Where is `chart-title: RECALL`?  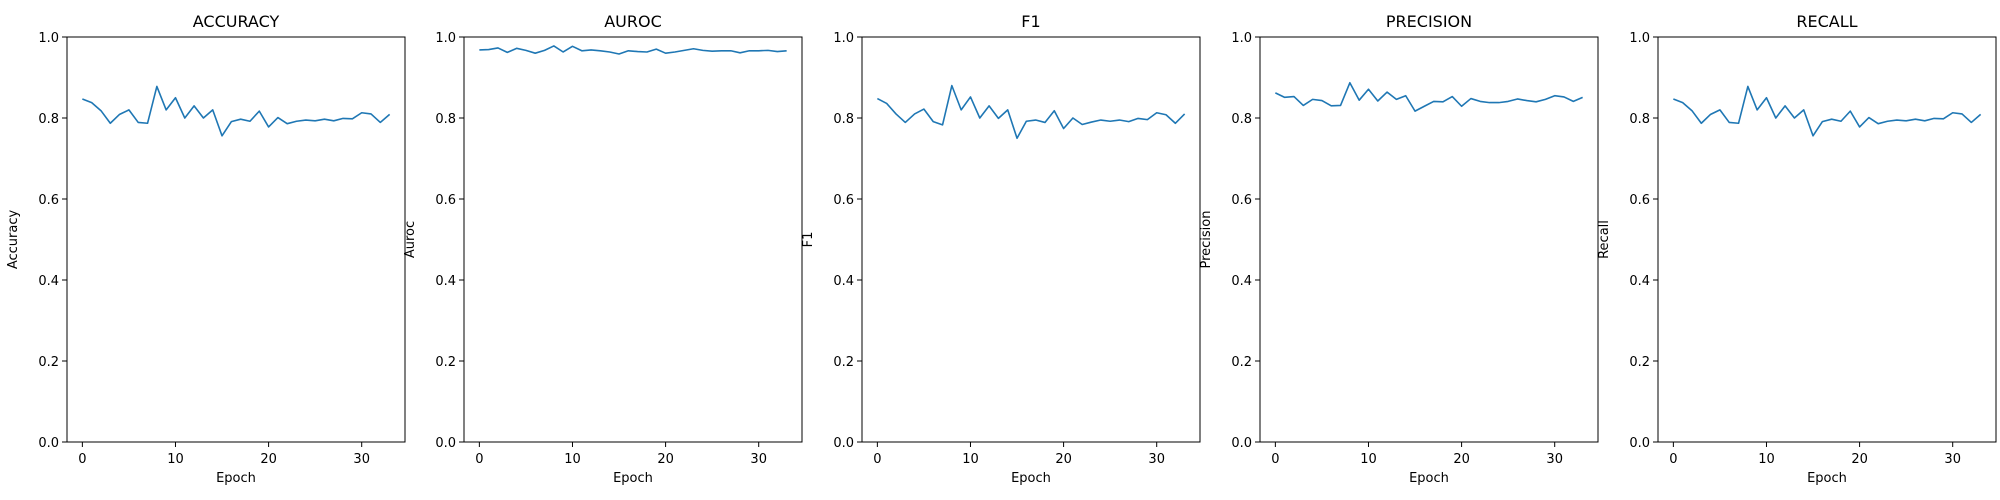
chart-title: RECALL is located at coordinates (1826, 21).